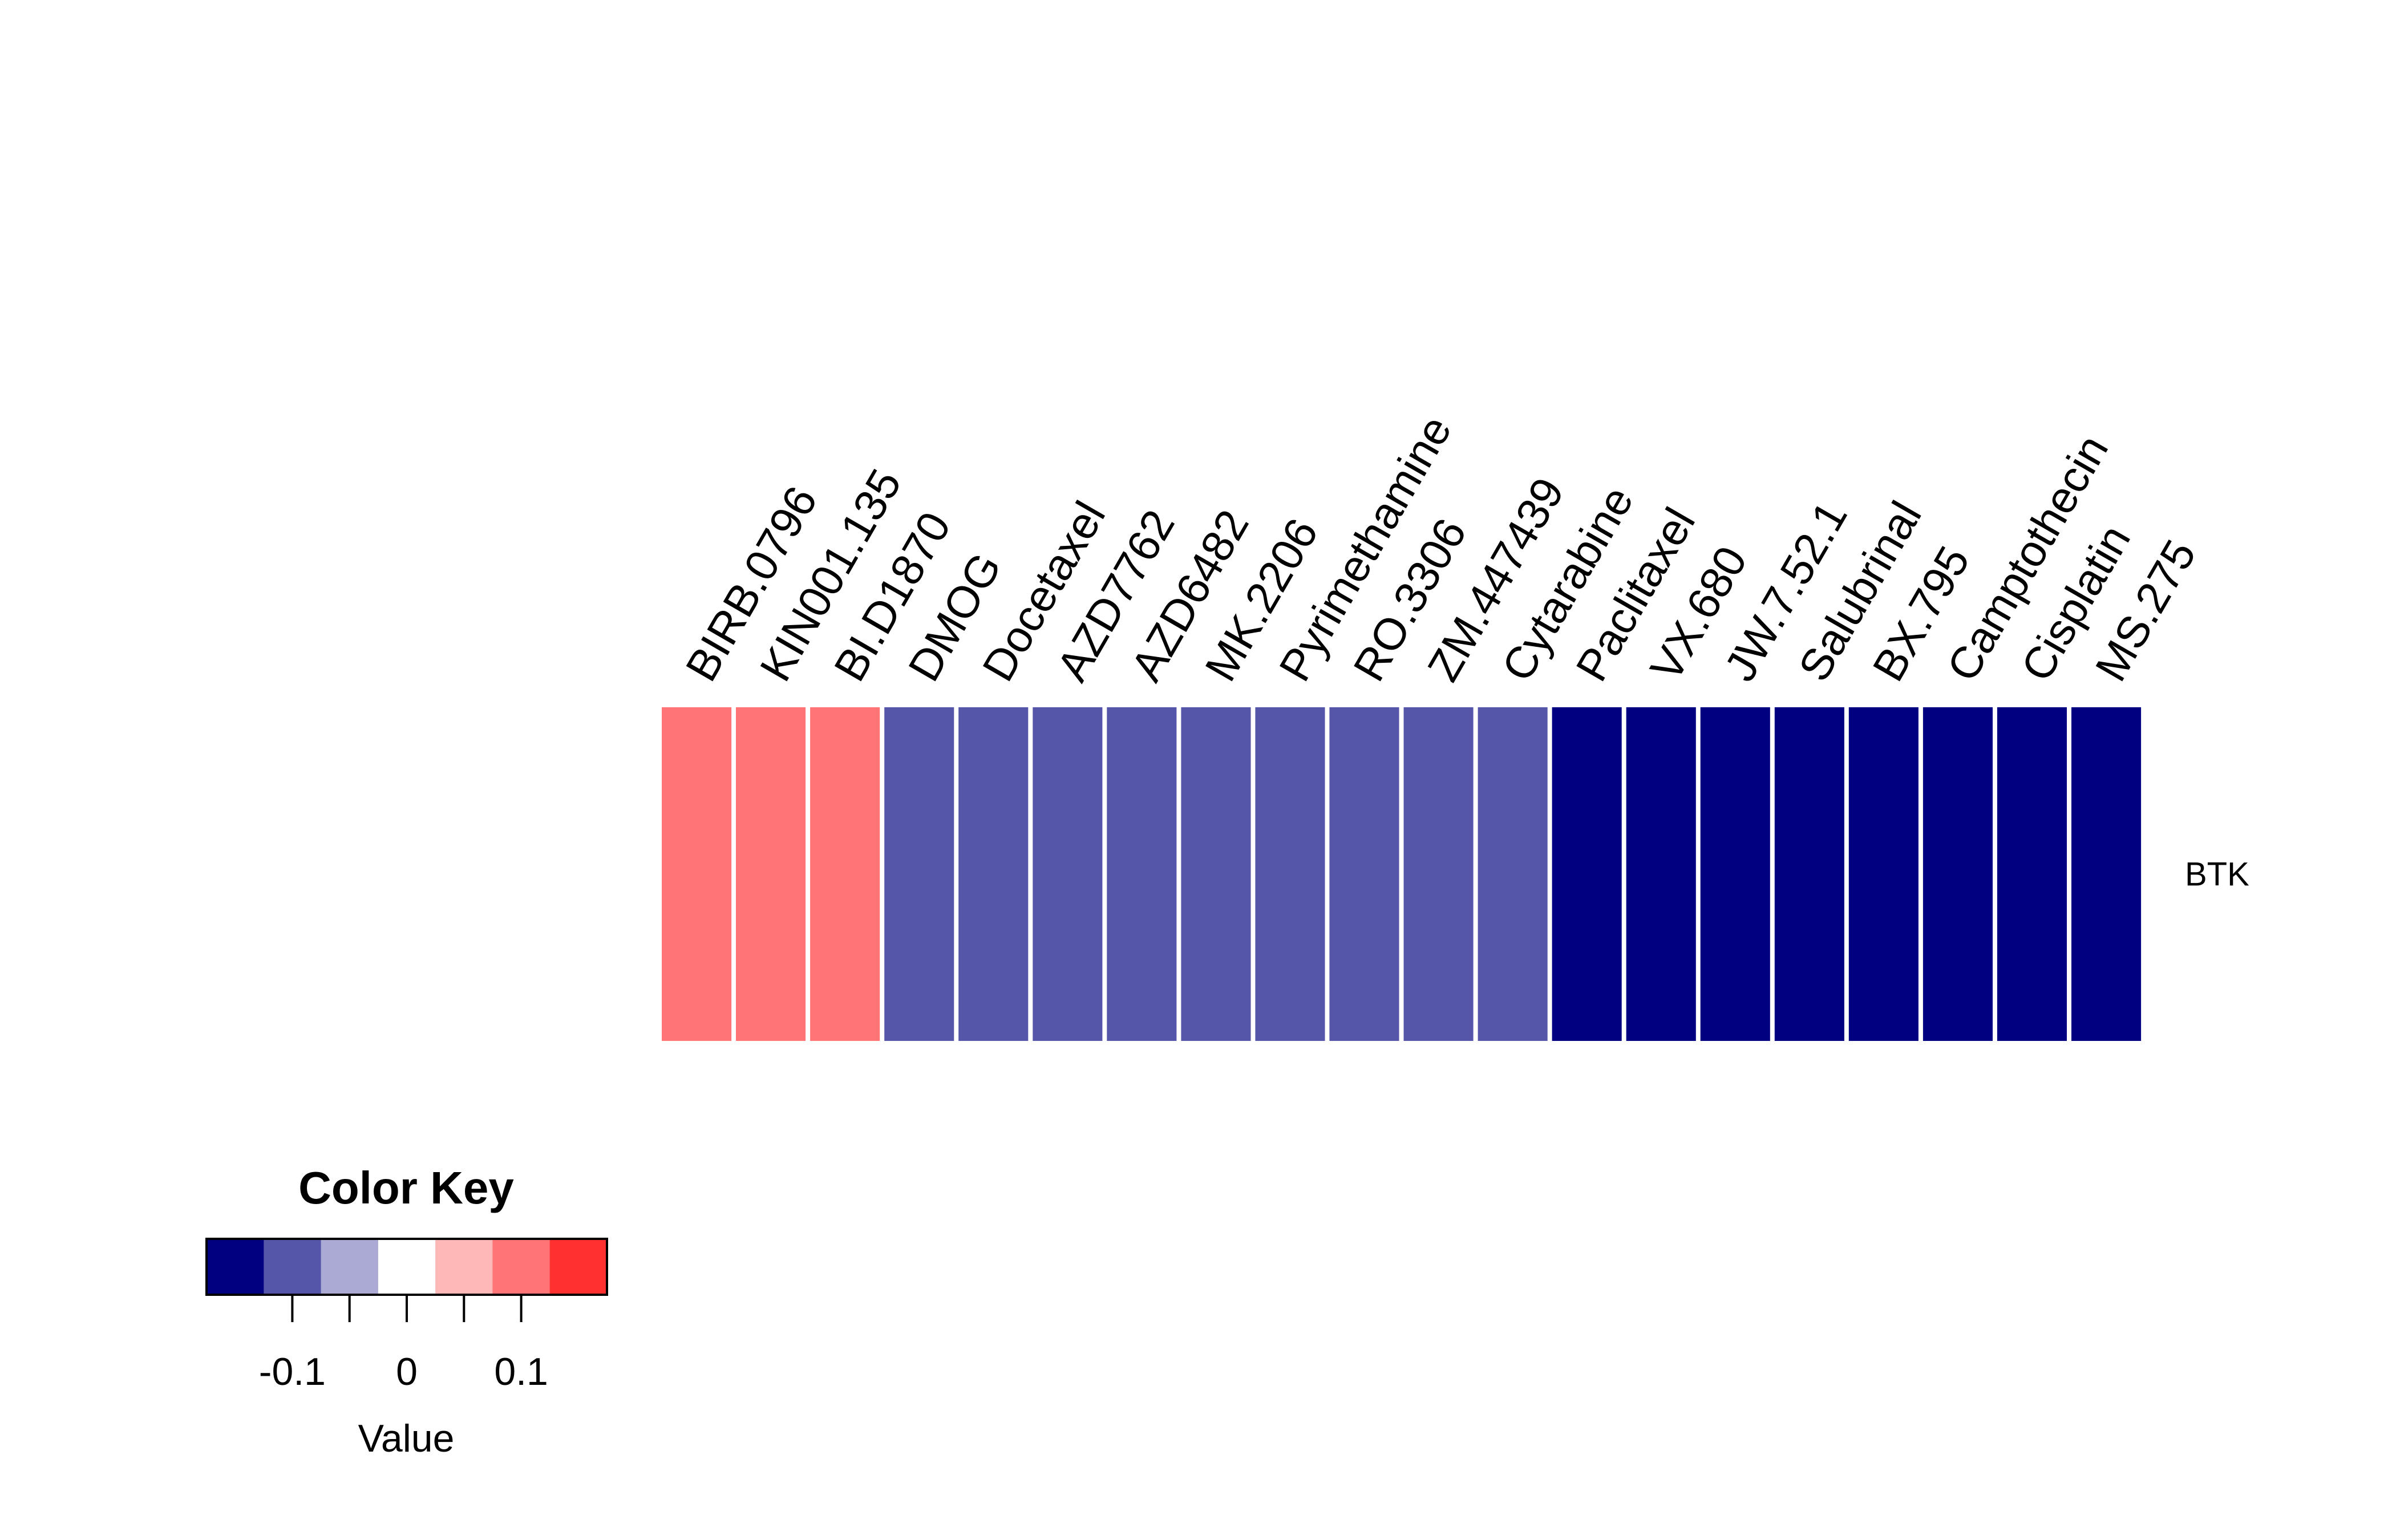 Image resolution: width=2396 pixels, height=1540 pixels. What do you see at coordinates (407, 1372) in the screenshot?
I see `color-key-tick-label: 0` at bounding box center [407, 1372].